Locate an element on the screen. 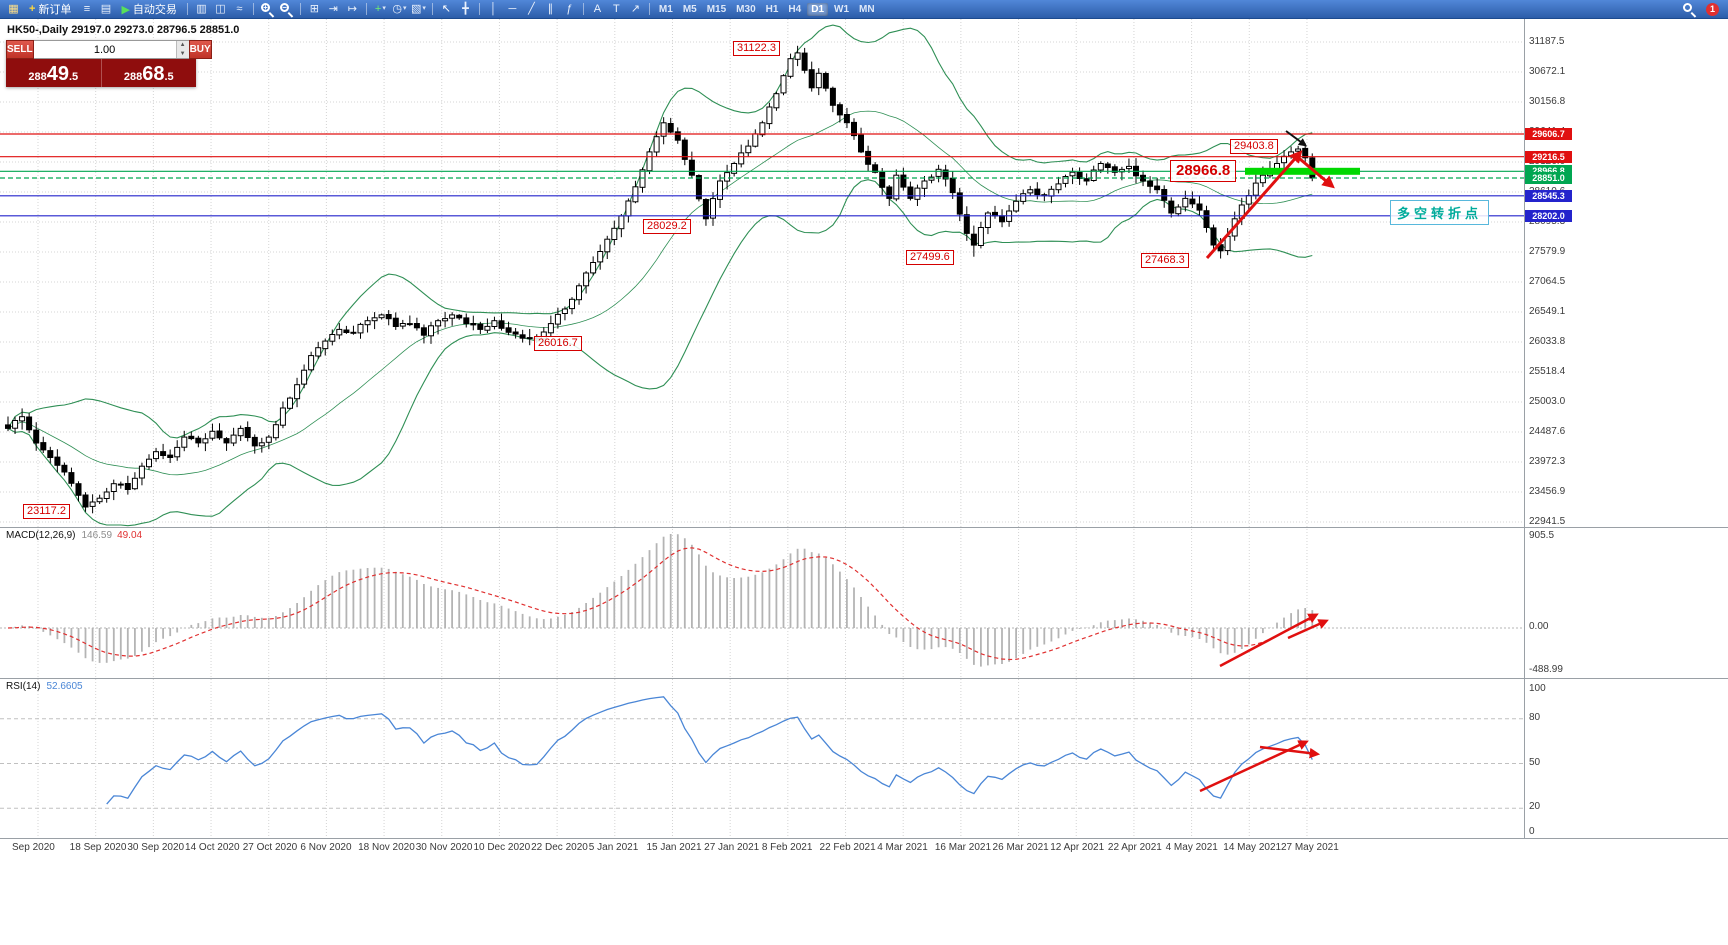 Image resolution: width=1728 pixels, height=945 pixels. candlestick-chart-icon: ◫ is located at coordinates (220, 9).